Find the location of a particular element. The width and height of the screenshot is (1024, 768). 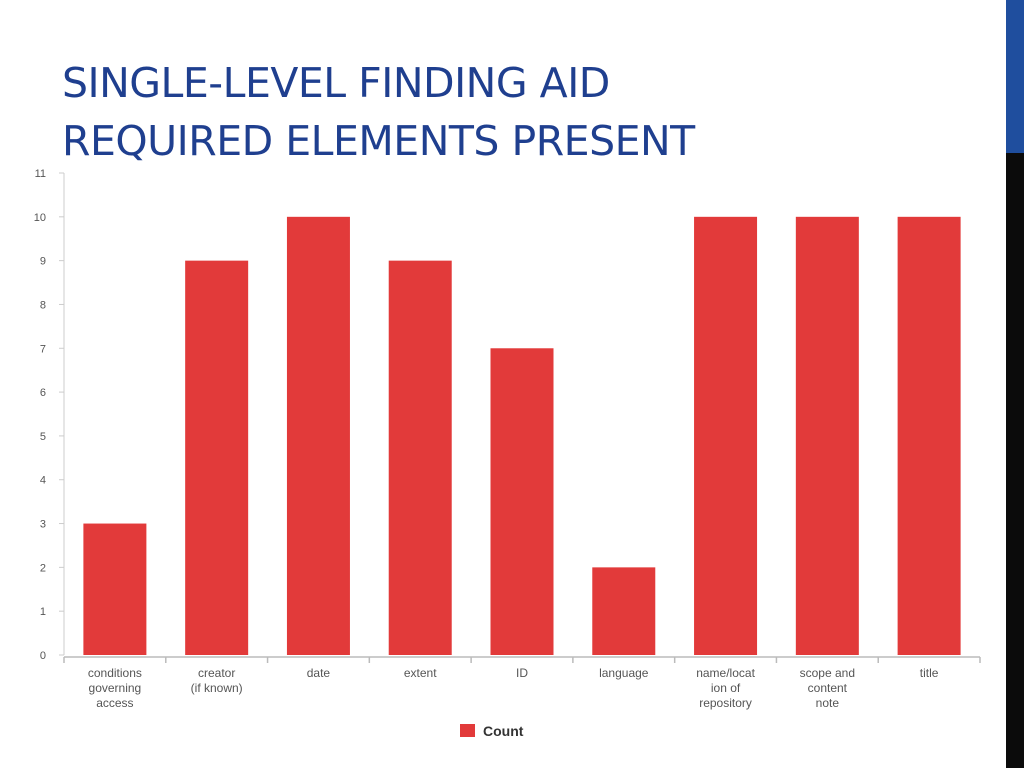

x-category-label: content is located at coordinates (828, 688).